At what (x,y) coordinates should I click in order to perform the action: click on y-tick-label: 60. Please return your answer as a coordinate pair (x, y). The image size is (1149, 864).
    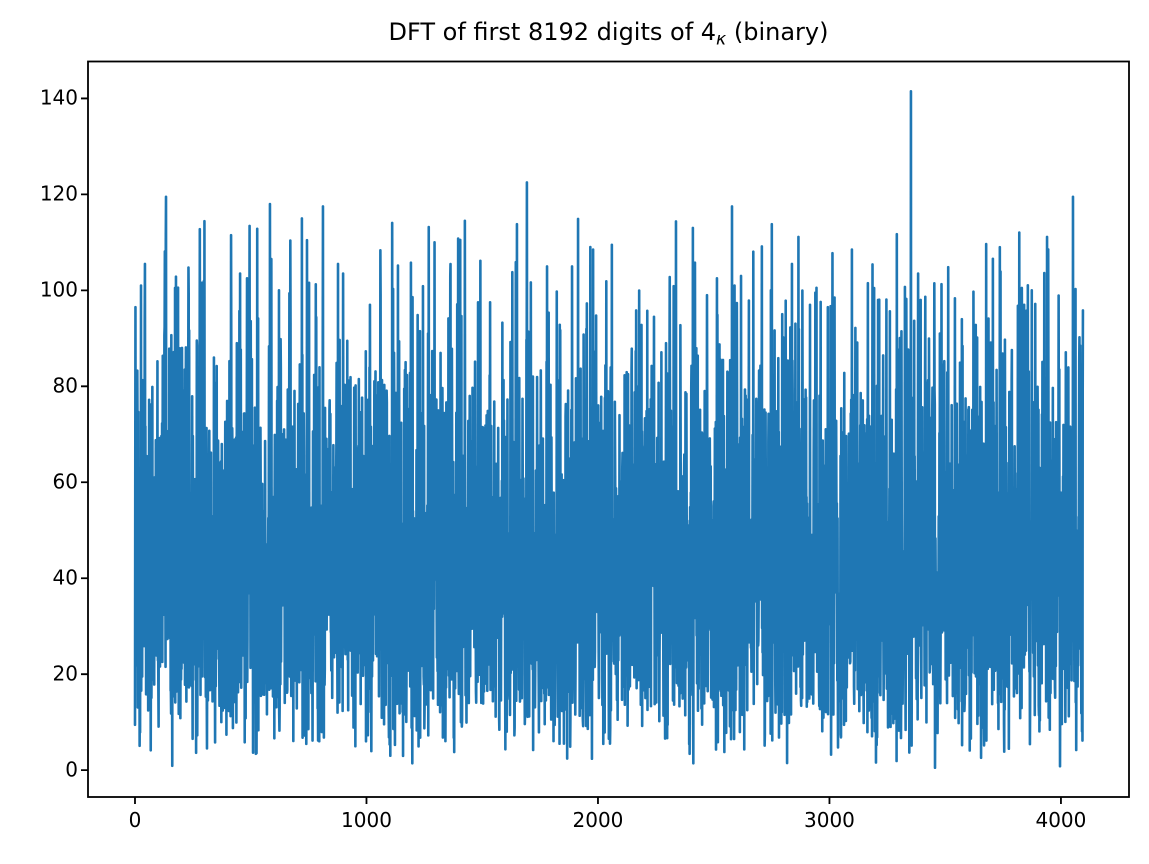
    Looking at the image, I should click on (65, 481).